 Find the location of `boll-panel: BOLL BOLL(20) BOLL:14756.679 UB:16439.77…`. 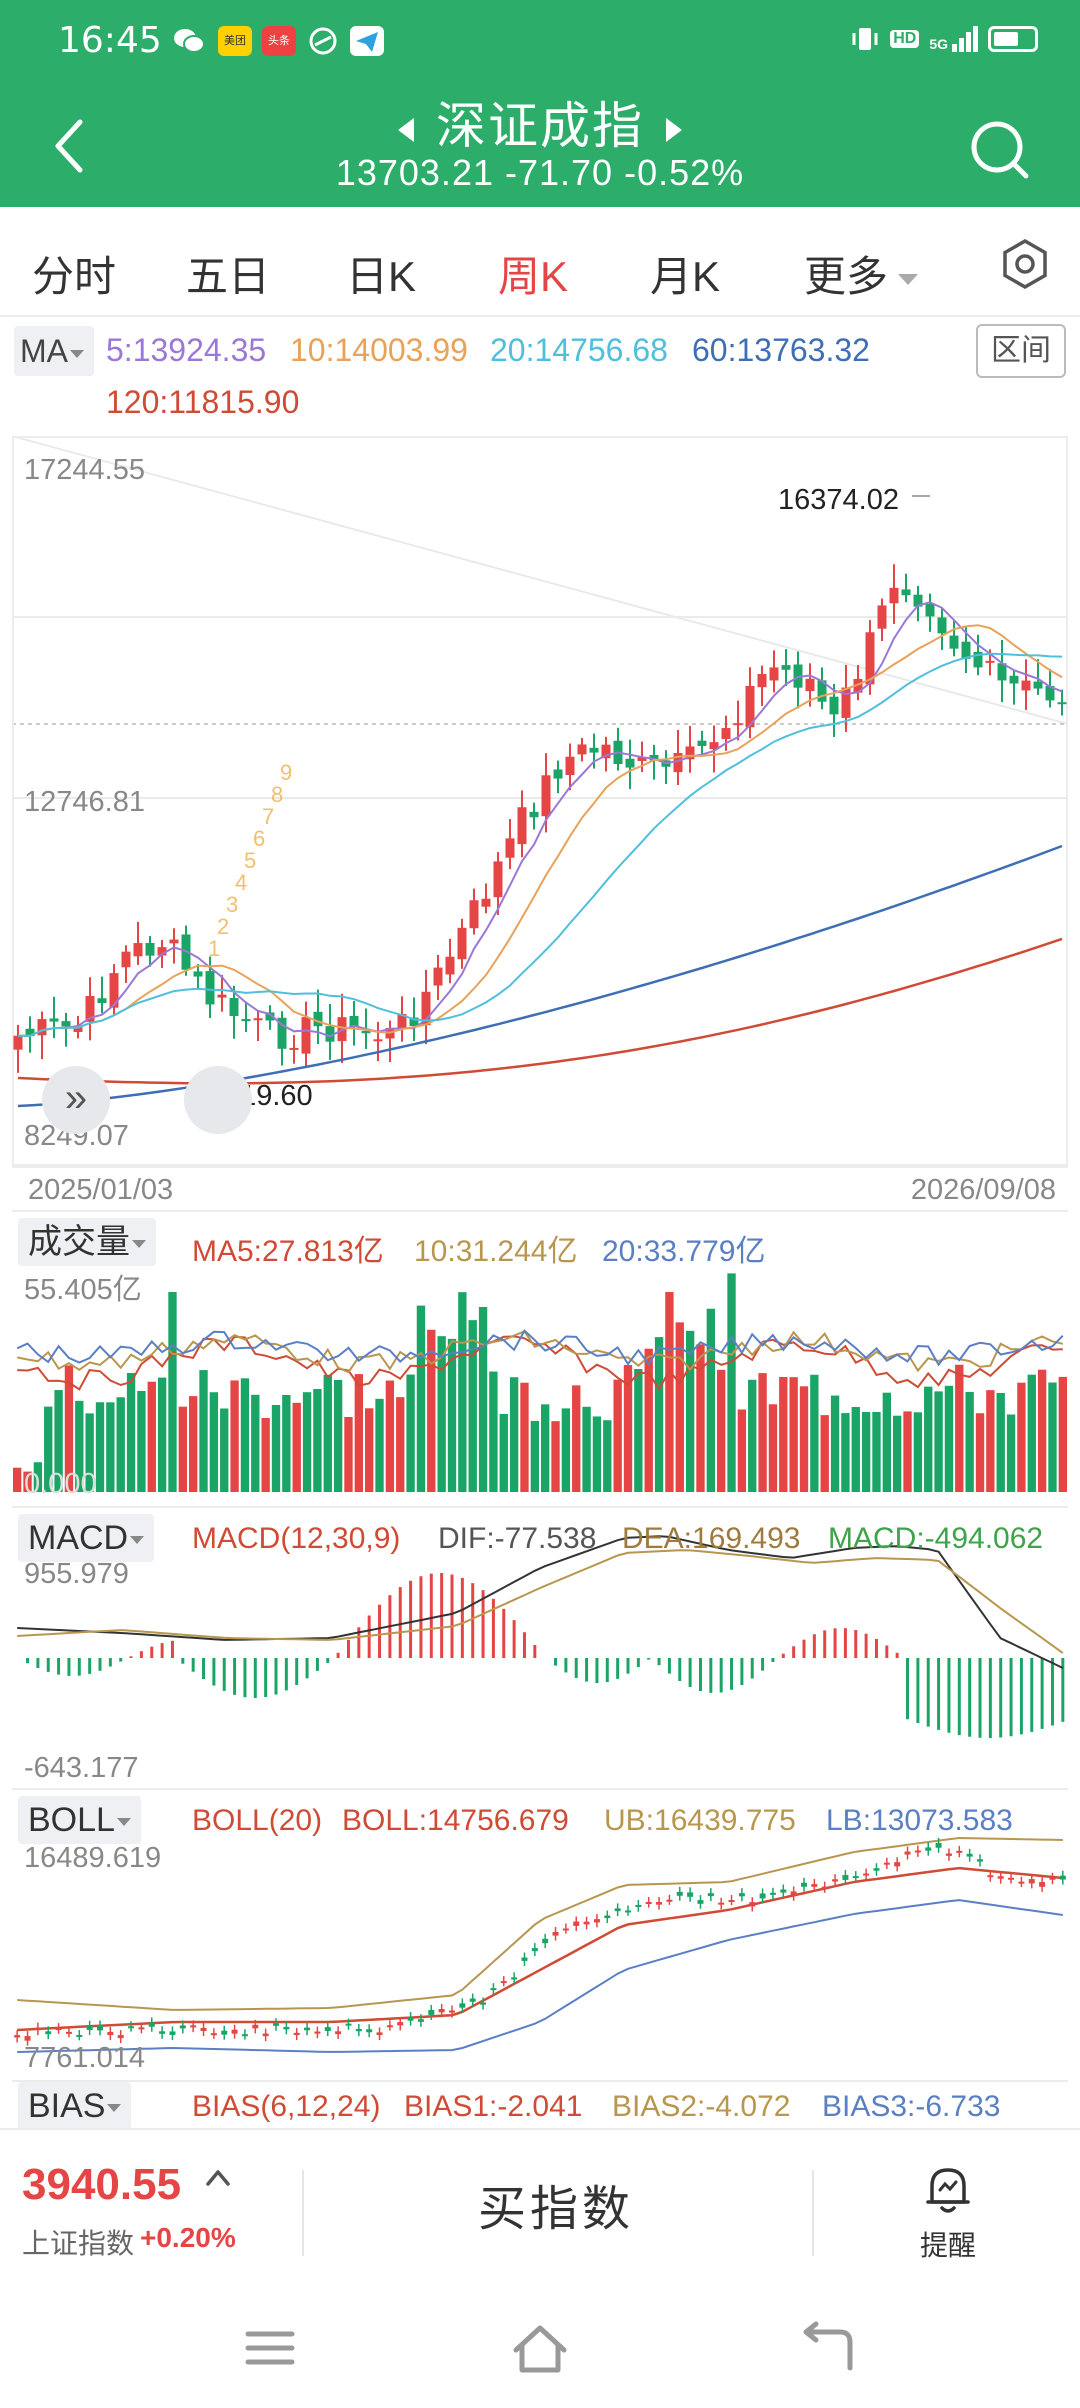

boll-panel: BOLL BOLL(20) BOLL:14756.679 UB:16439.77… is located at coordinates (540, 1936).